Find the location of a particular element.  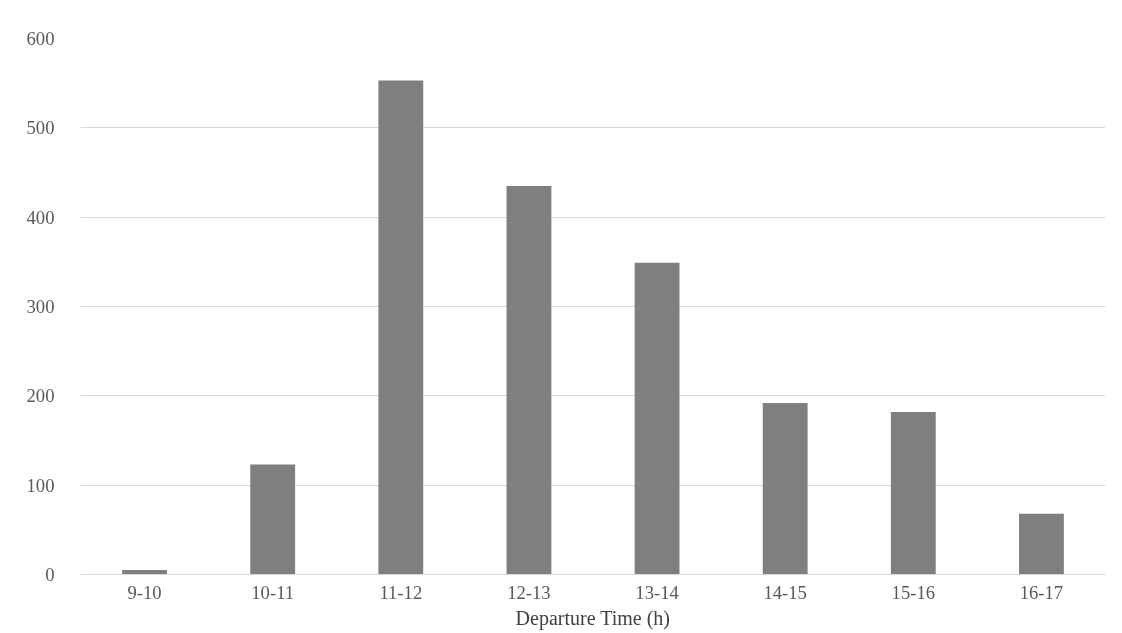

y-tick-label: 500 is located at coordinates (40, 128).